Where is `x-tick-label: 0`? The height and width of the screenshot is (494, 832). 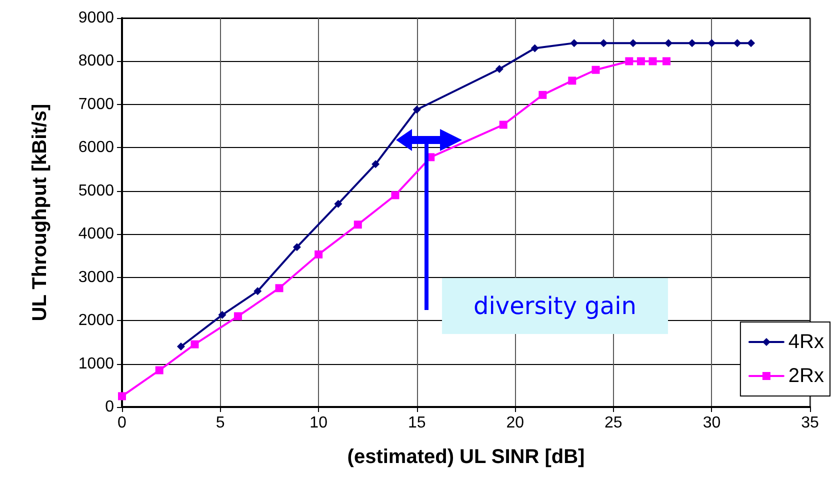
x-tick-label: 0 is located at coordinates (122, 423).